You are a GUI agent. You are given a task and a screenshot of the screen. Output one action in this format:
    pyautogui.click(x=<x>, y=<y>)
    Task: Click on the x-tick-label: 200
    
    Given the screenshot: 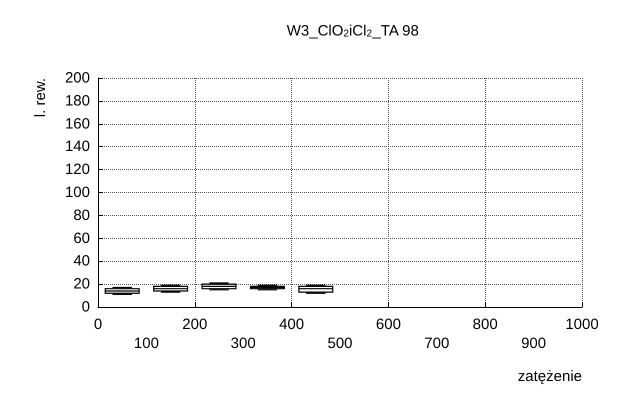 What is the action you would take?
    pyautogui.click(x=195, y=324)
    